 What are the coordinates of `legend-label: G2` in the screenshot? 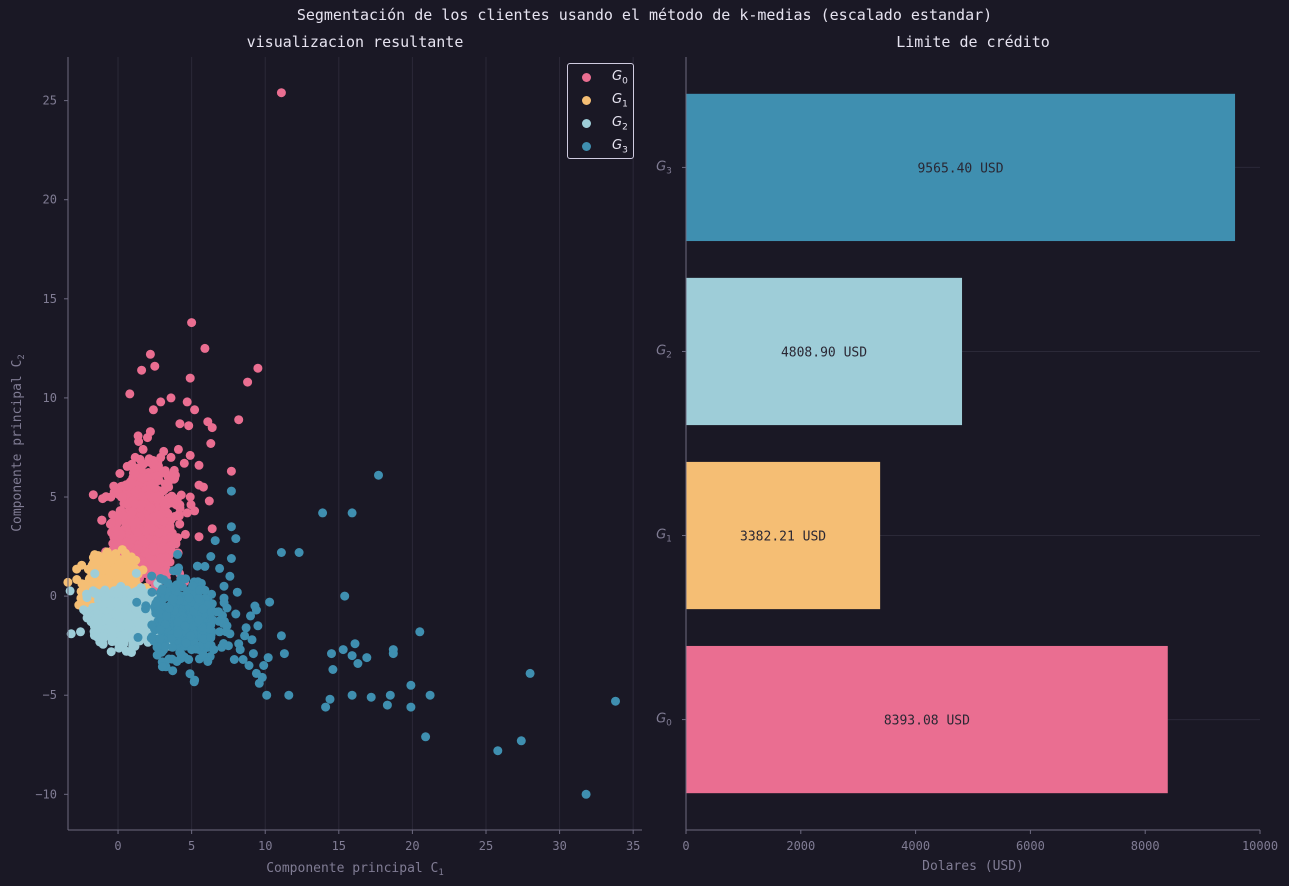 It's located at (620, 124).